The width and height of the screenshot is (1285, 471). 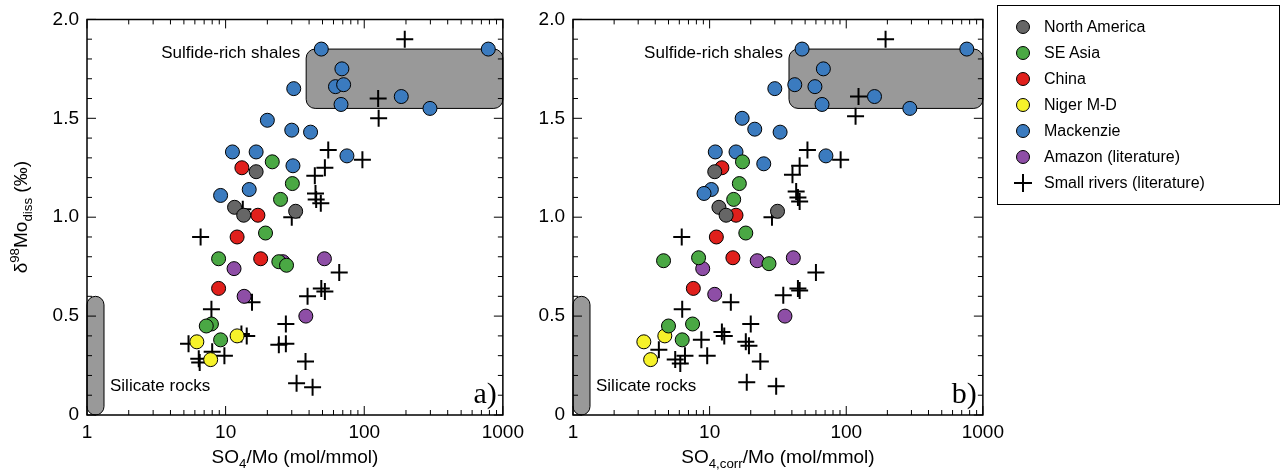 I want to click on legend-label: Niger M-D, so click(x=1080, y=105).